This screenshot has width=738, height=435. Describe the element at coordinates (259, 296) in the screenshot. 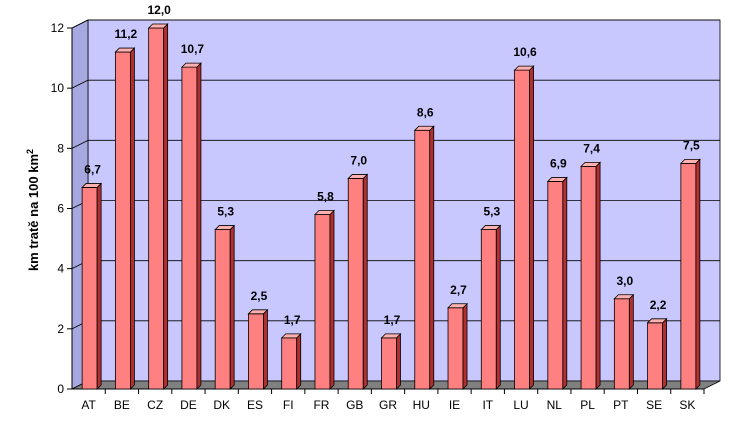

I see `data-label: 2,5` at that location.